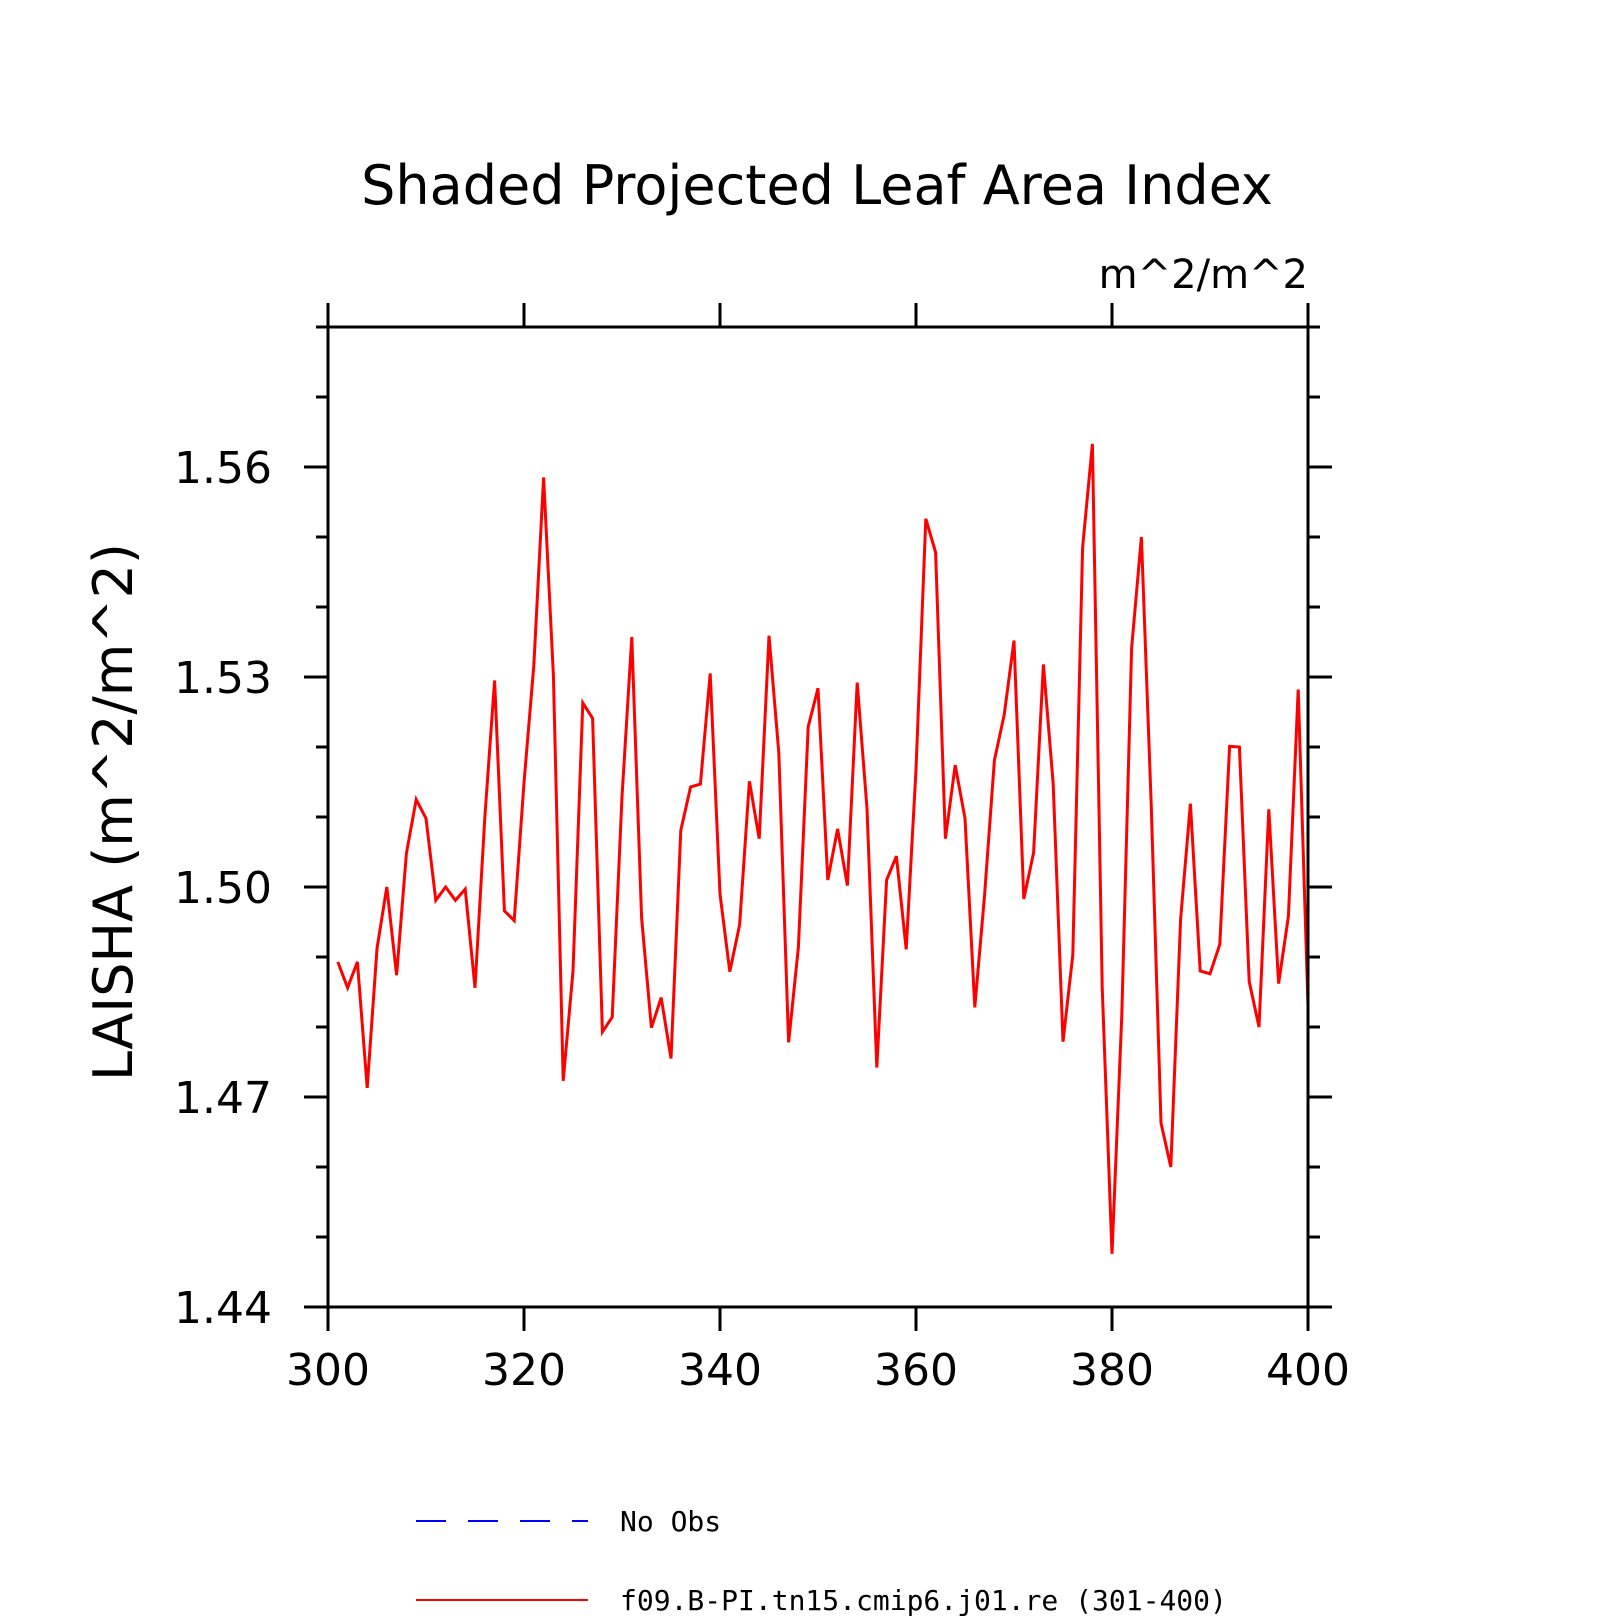 This screenshot has width=1620, height=1620. Describe the element at coordinates (223, 888) in the screenshot. I see `y-tick-label: 1.50` at that location.